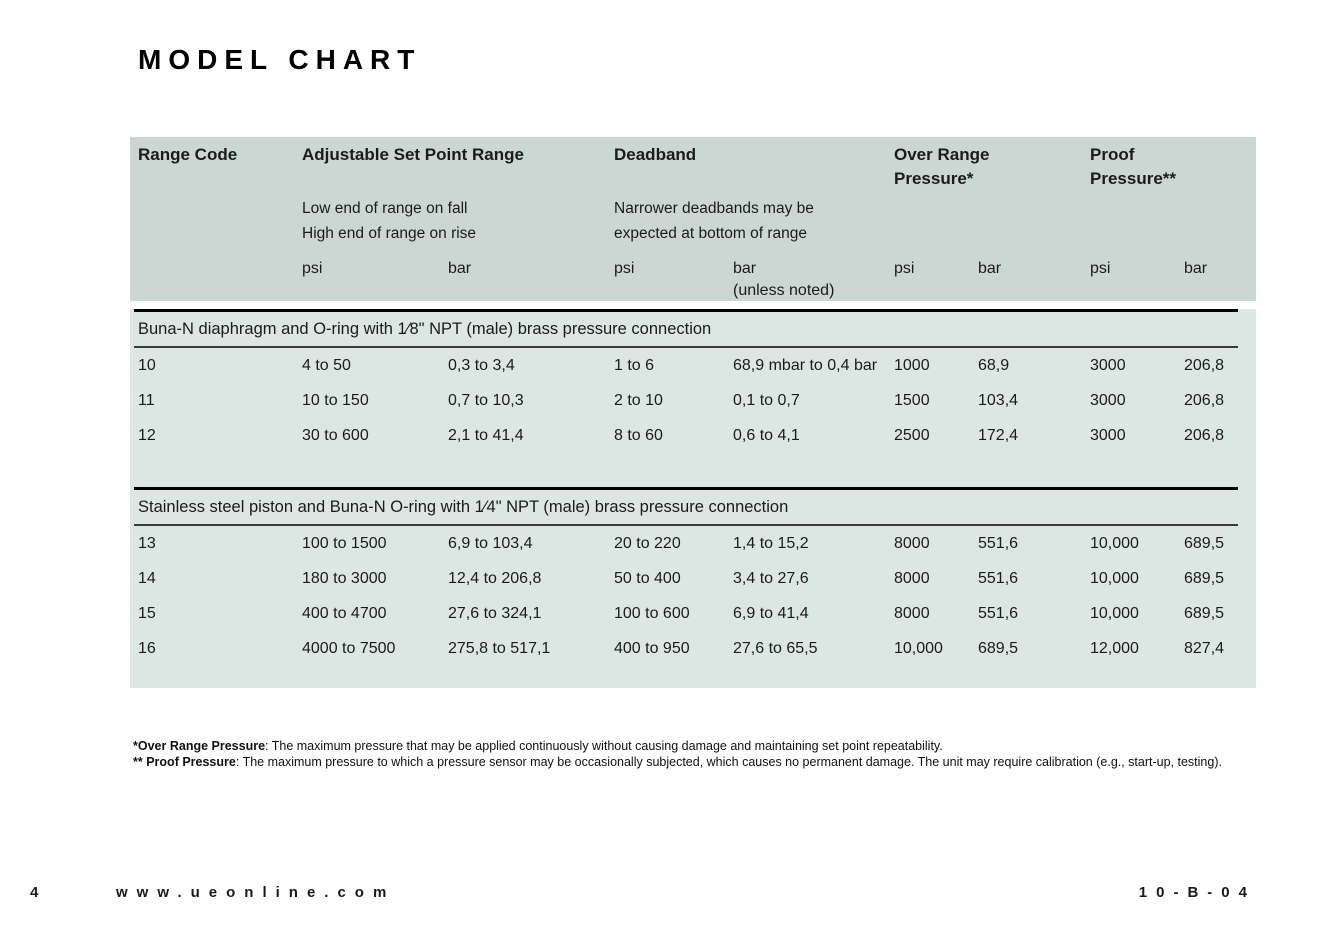 The height and width of the screenshot is (932, 1332). Describe the element at coordinates (147, 435) in the screenshot. I see `cell-range-code: 12` at that location.